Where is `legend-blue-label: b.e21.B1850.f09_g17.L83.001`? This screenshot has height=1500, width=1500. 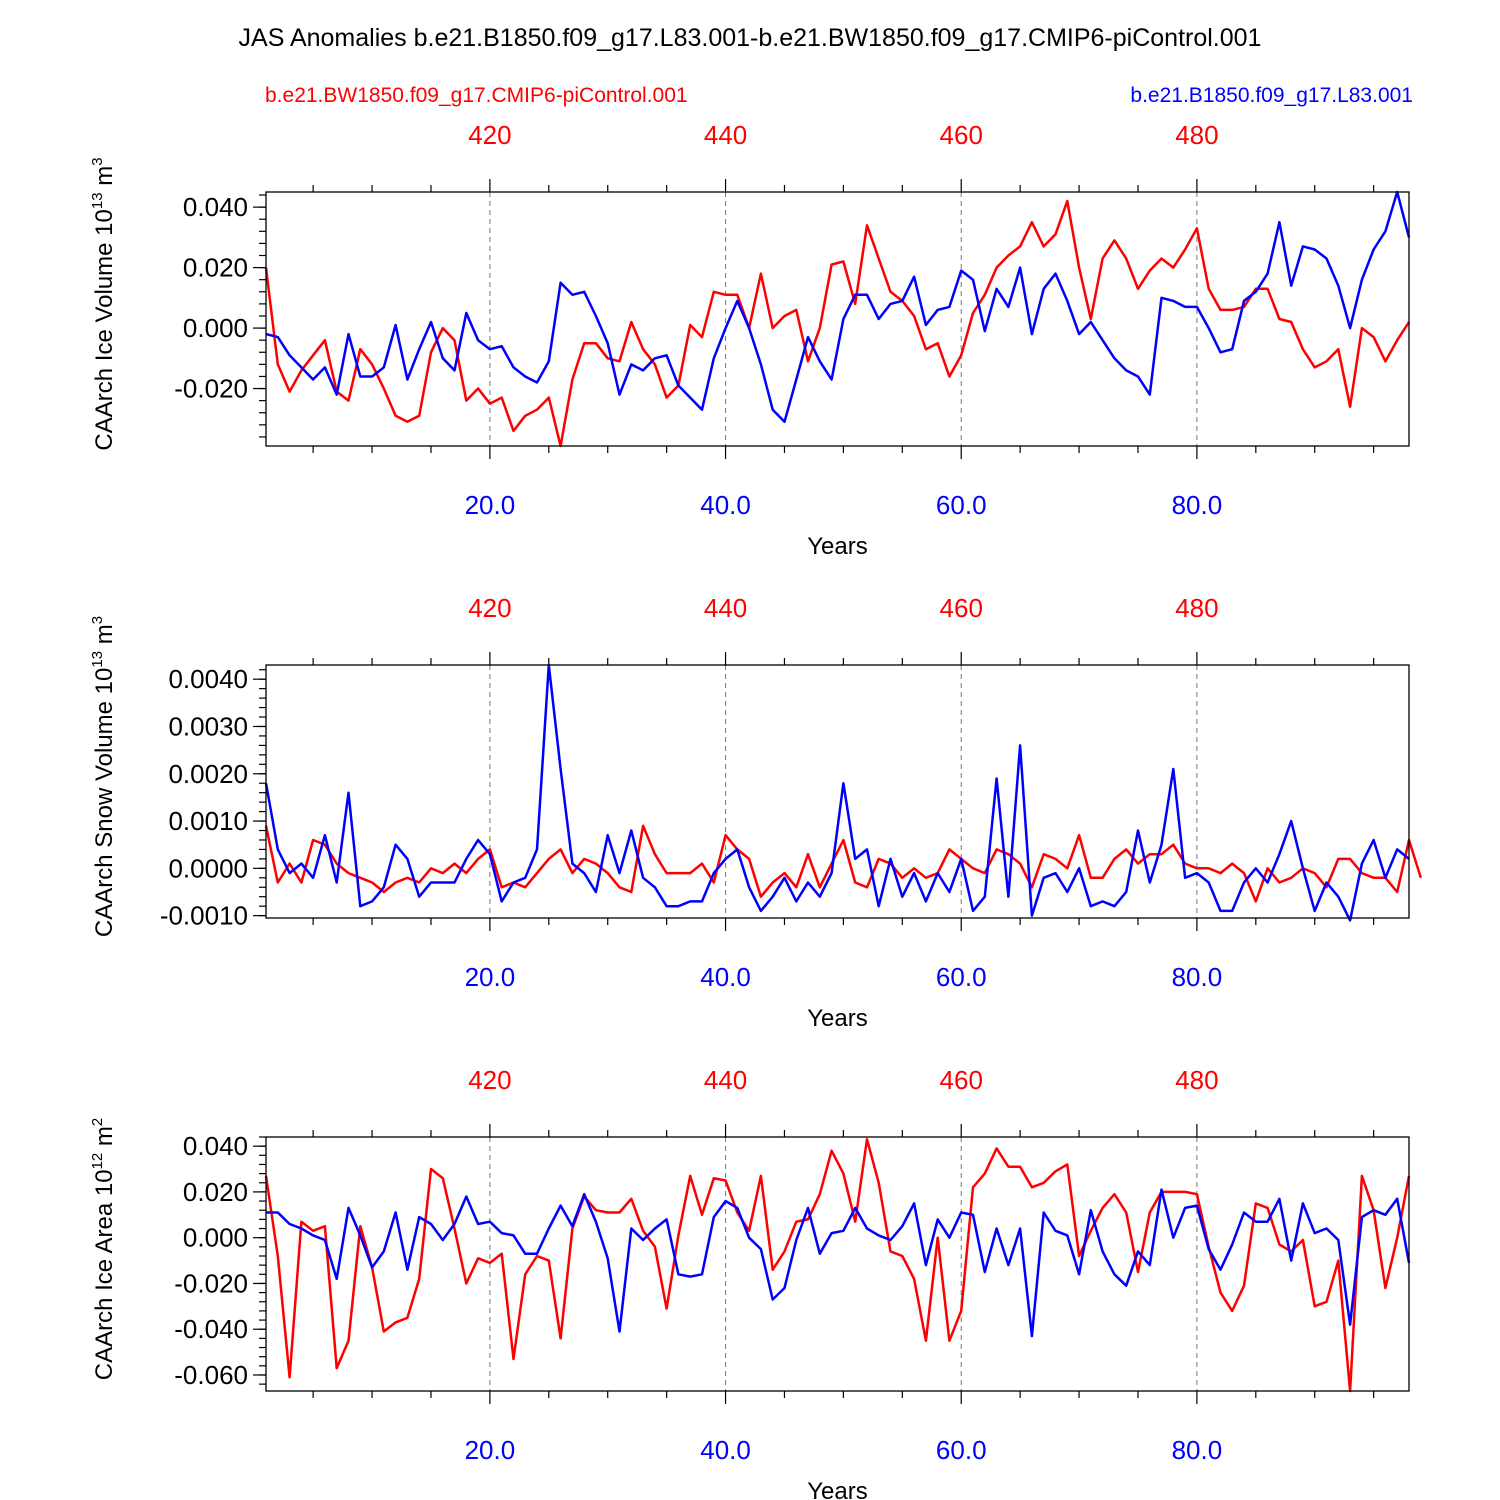 legend-blue-label: b.e21.B1850.f09_g17.L83.001 is located at coordinates (1271, 95).